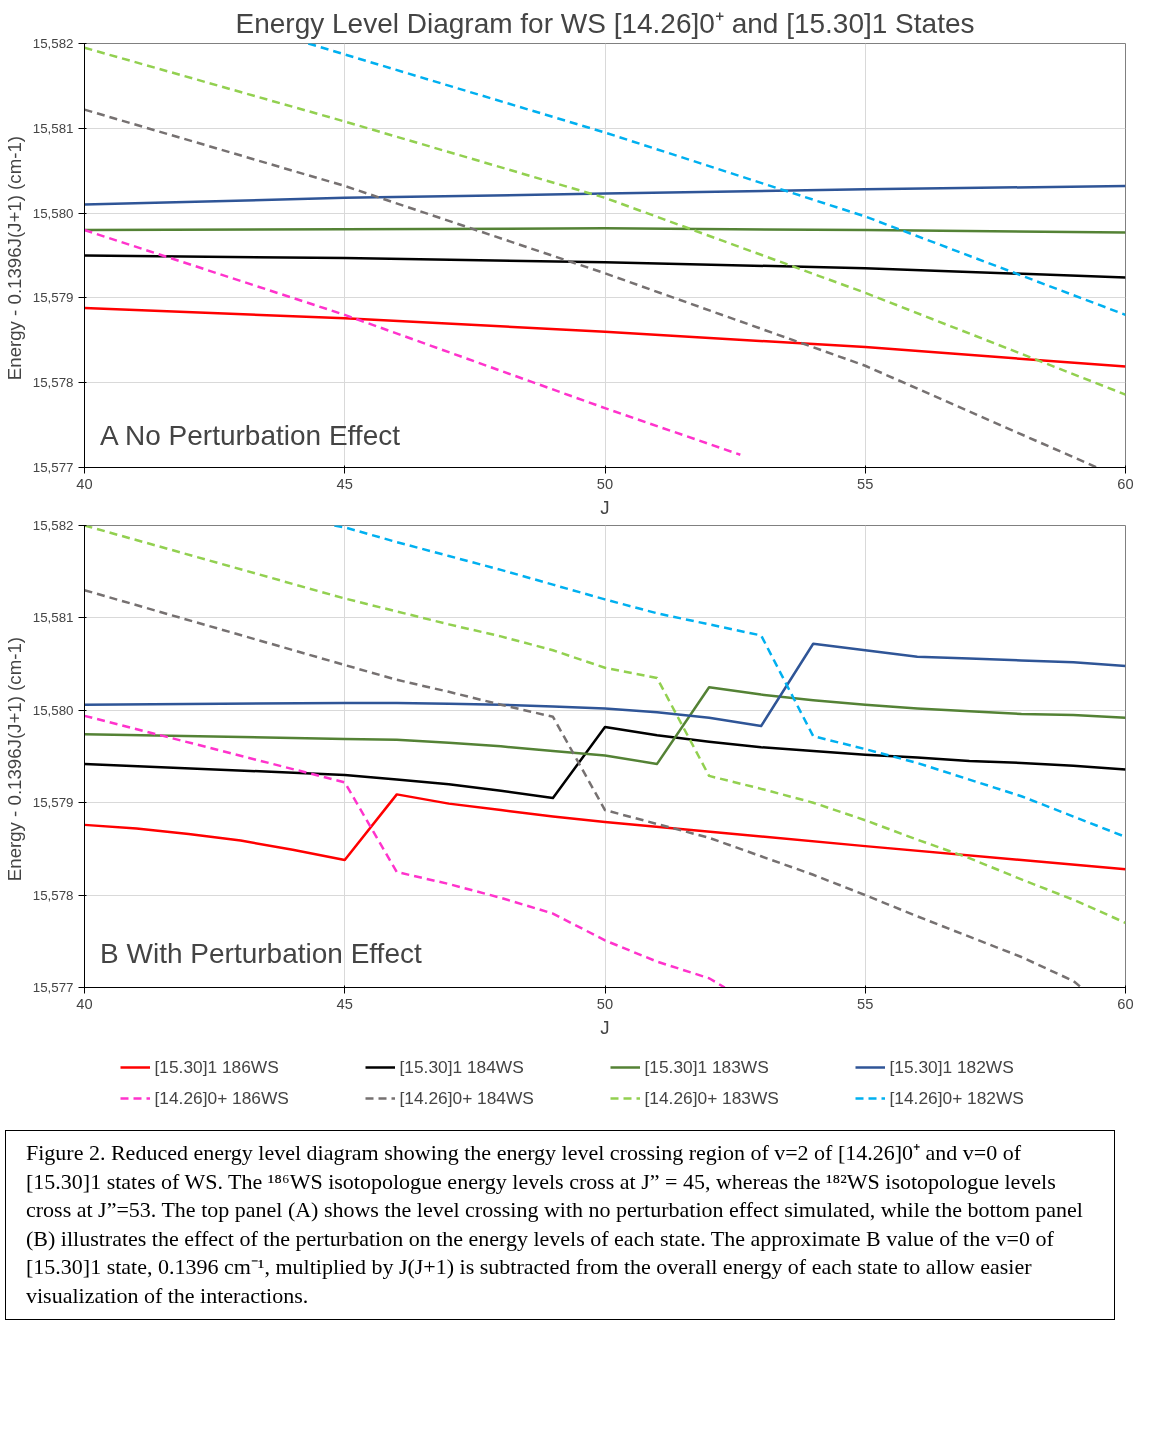 The height and width of the screenshot is (1431, 1170). What do you see at coordinates (250, 435) in the screenshot?
I see `annotation: A No Perturbation Effect` at bounding box center [250, 435].